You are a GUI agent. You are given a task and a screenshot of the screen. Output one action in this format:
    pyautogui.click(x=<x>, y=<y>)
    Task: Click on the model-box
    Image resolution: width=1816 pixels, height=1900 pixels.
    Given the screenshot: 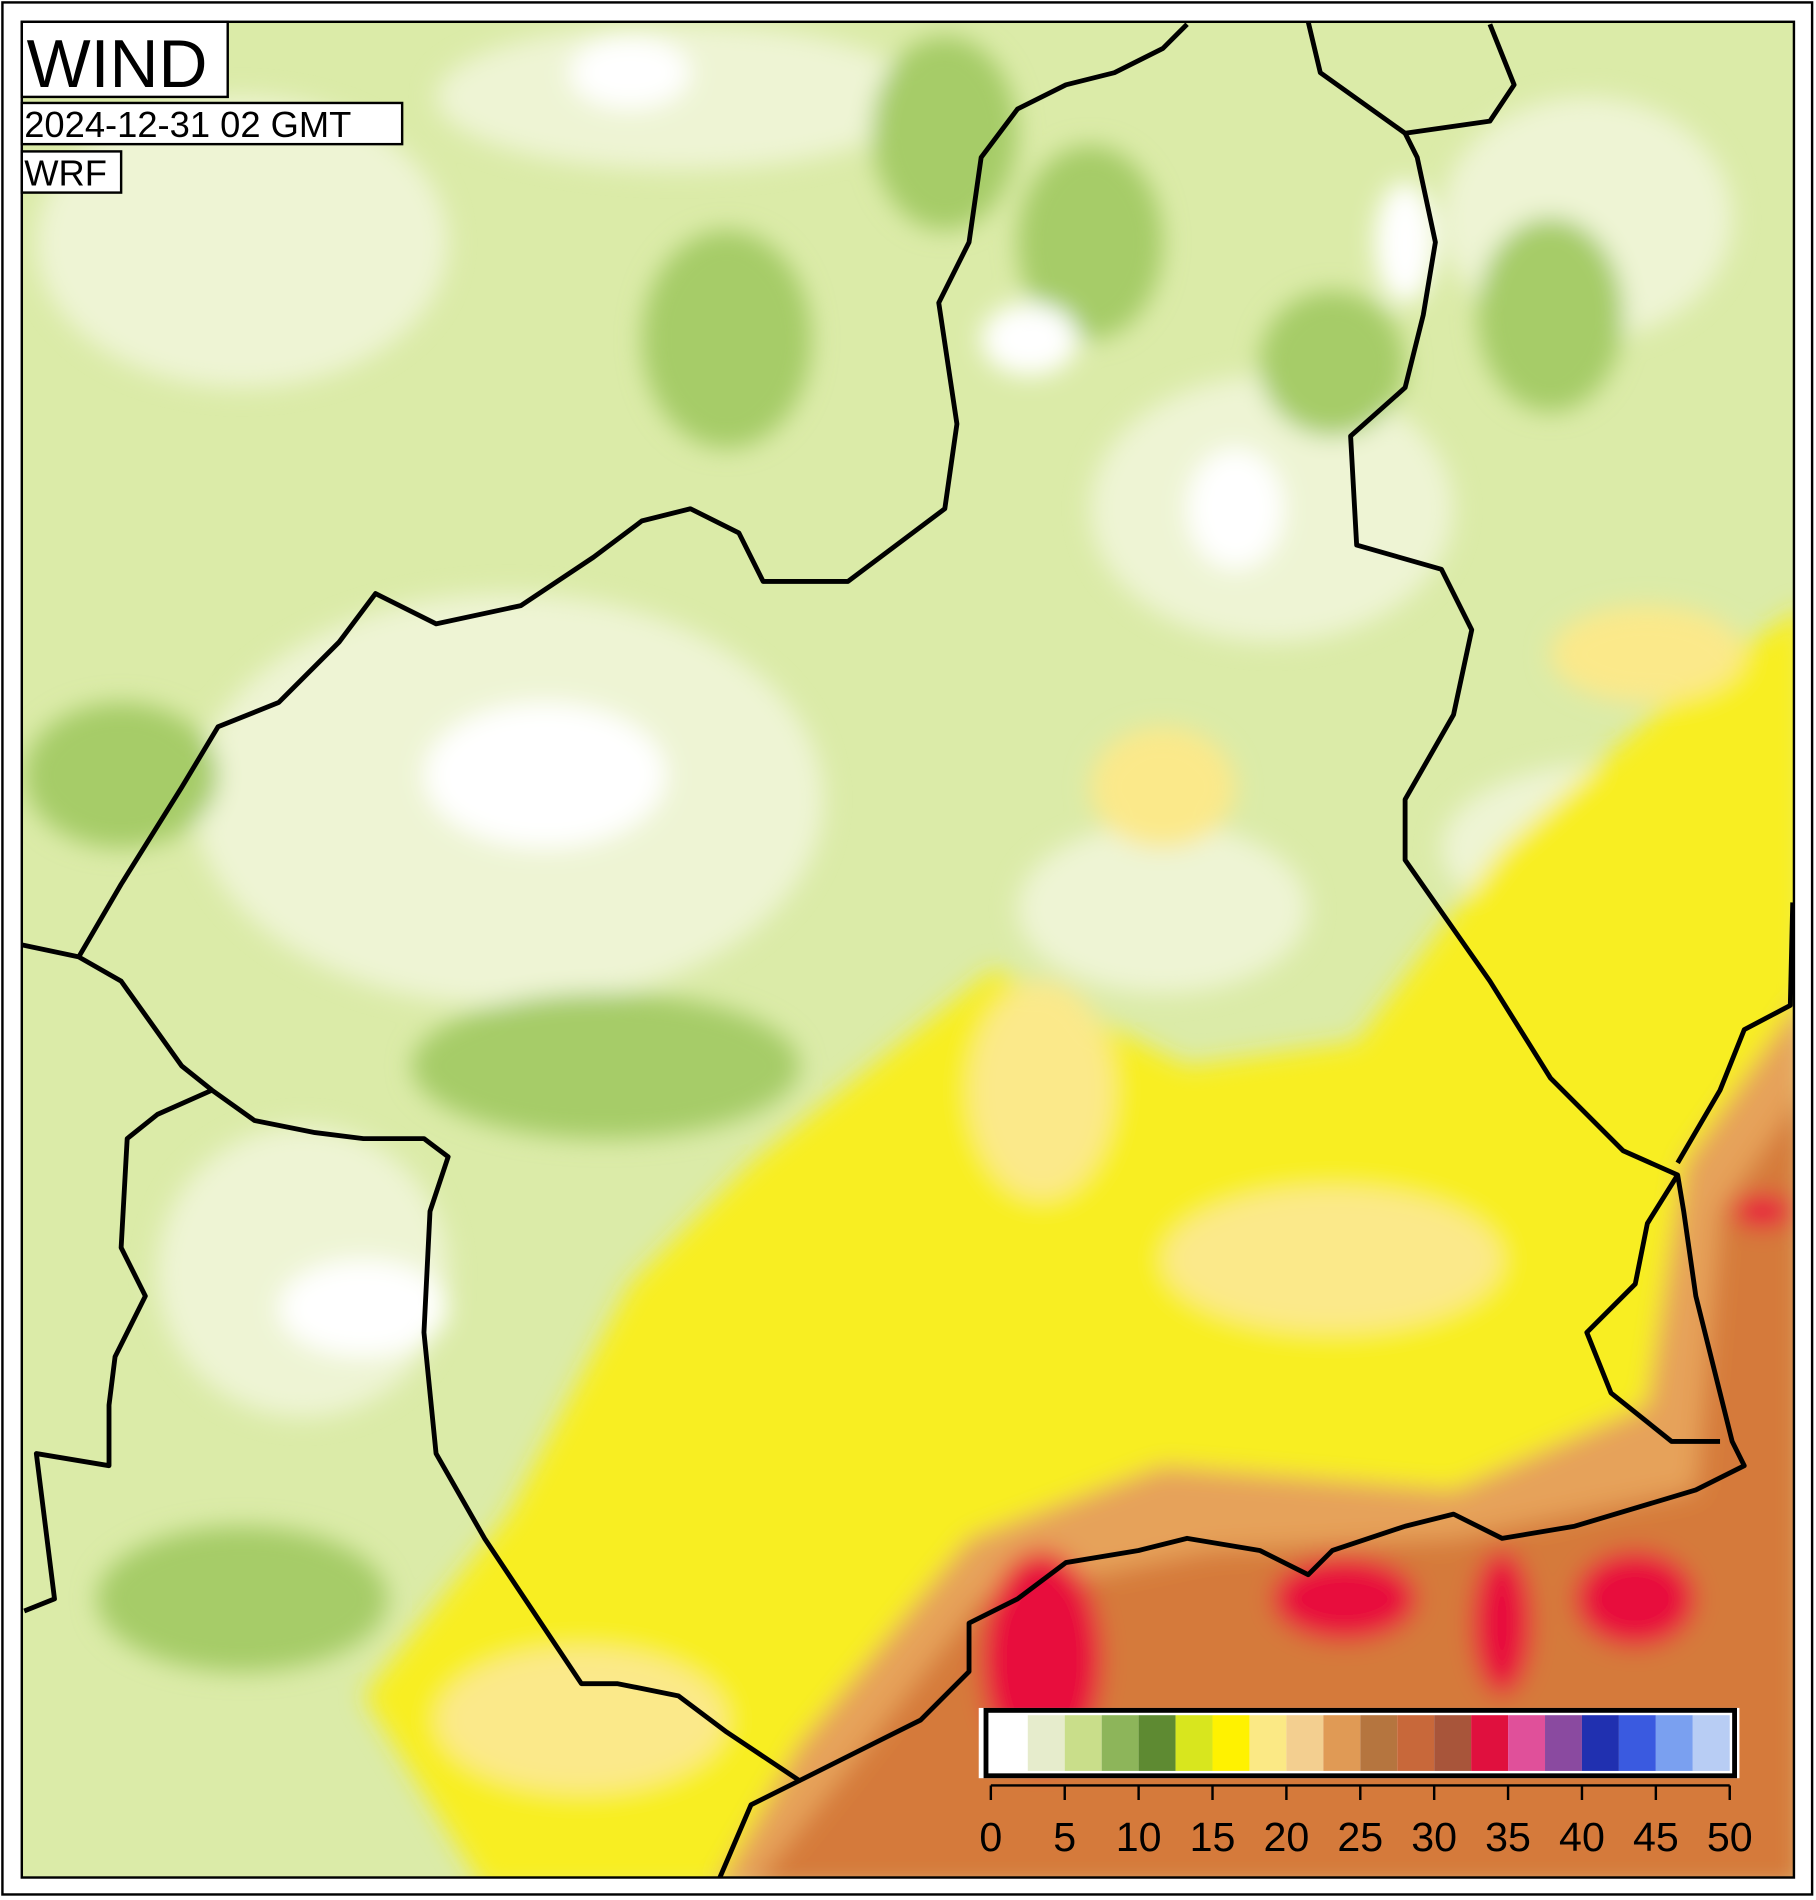 What is the action you would take?
    pyautogui.click(x=71, y=172)
    